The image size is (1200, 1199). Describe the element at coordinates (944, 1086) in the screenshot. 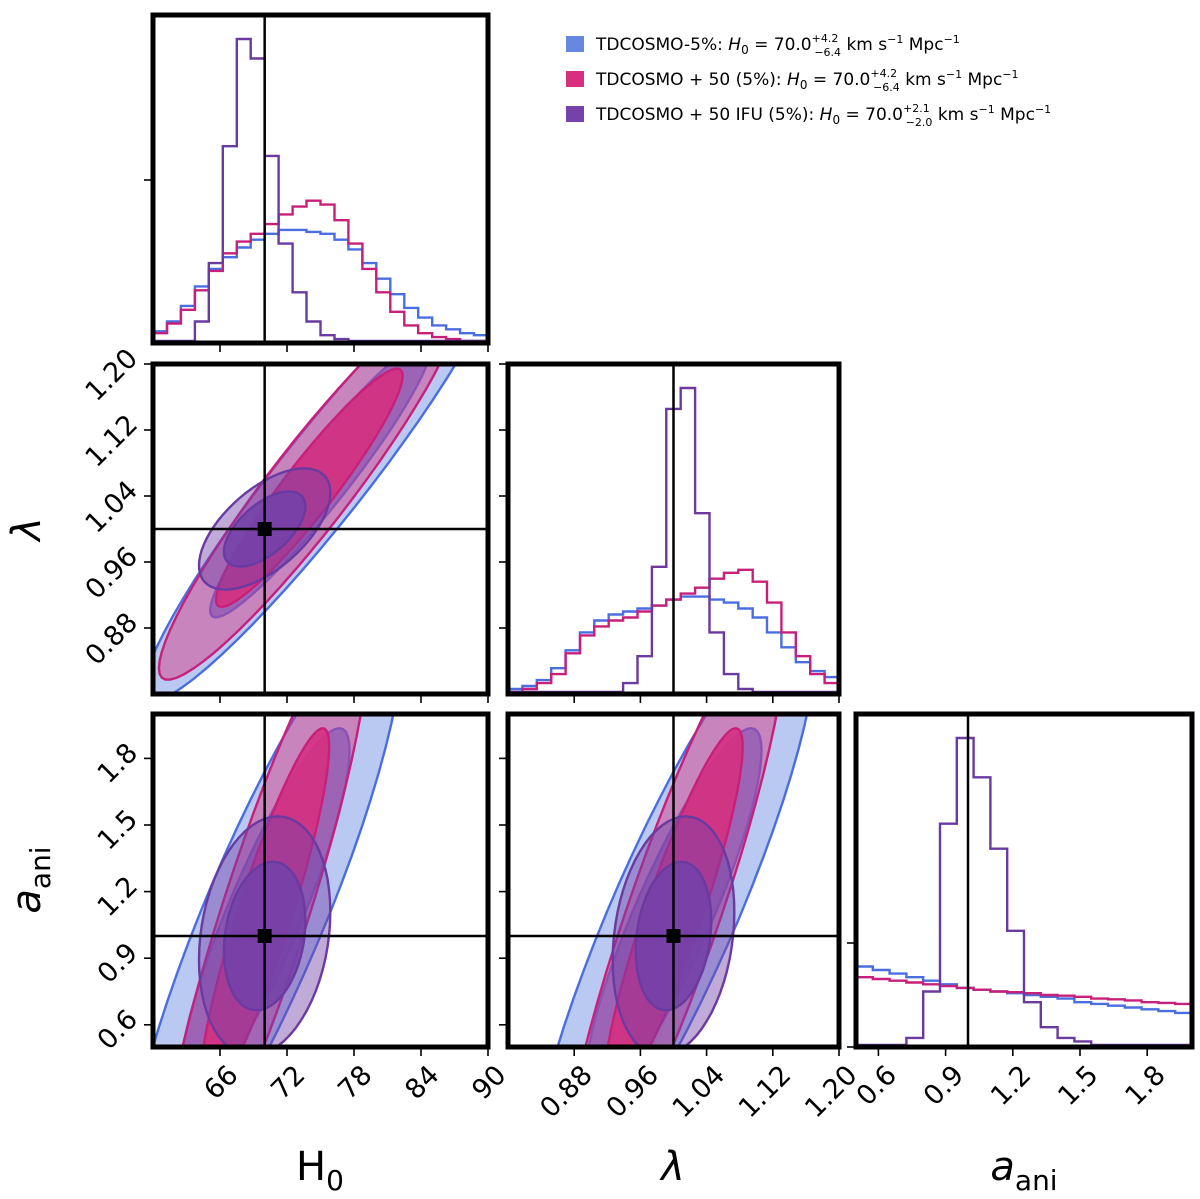

I see `x-tick-label: 0.9` at that location.